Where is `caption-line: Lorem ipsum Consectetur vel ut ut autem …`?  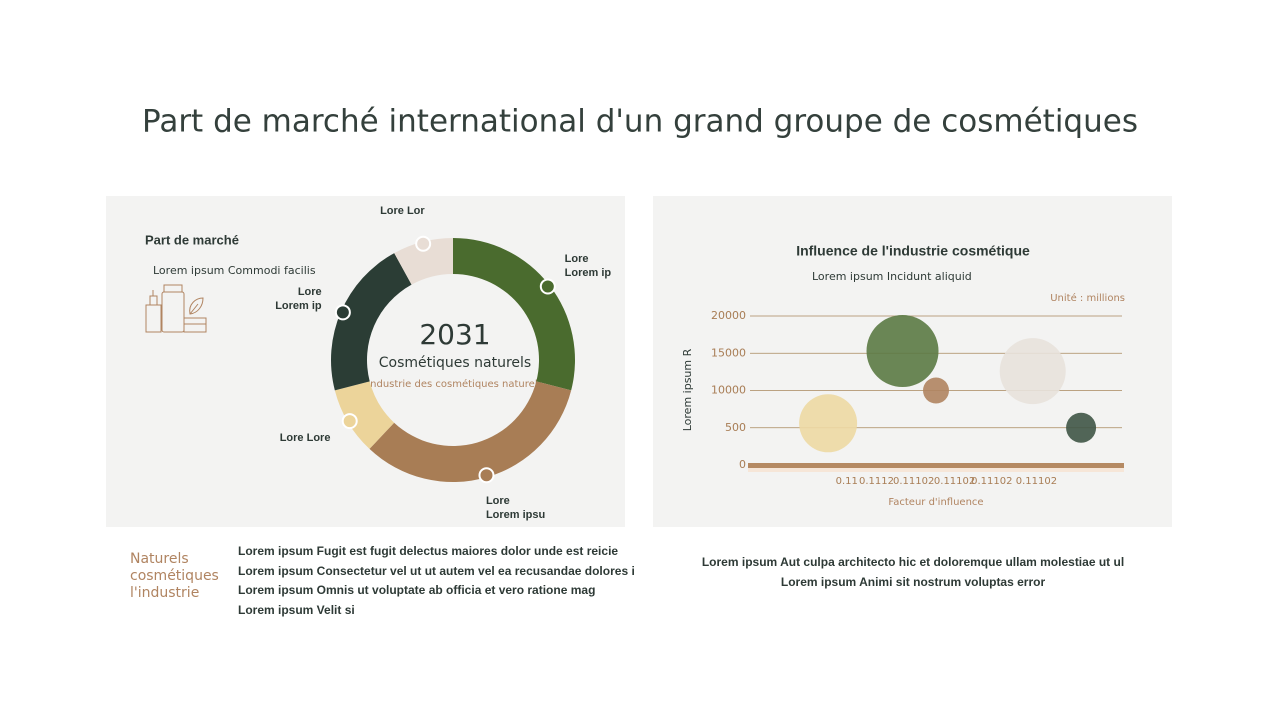 caption-line: Lorem ipsum Consectetur vel ut ut autem … is located at coordinates (436, 570).